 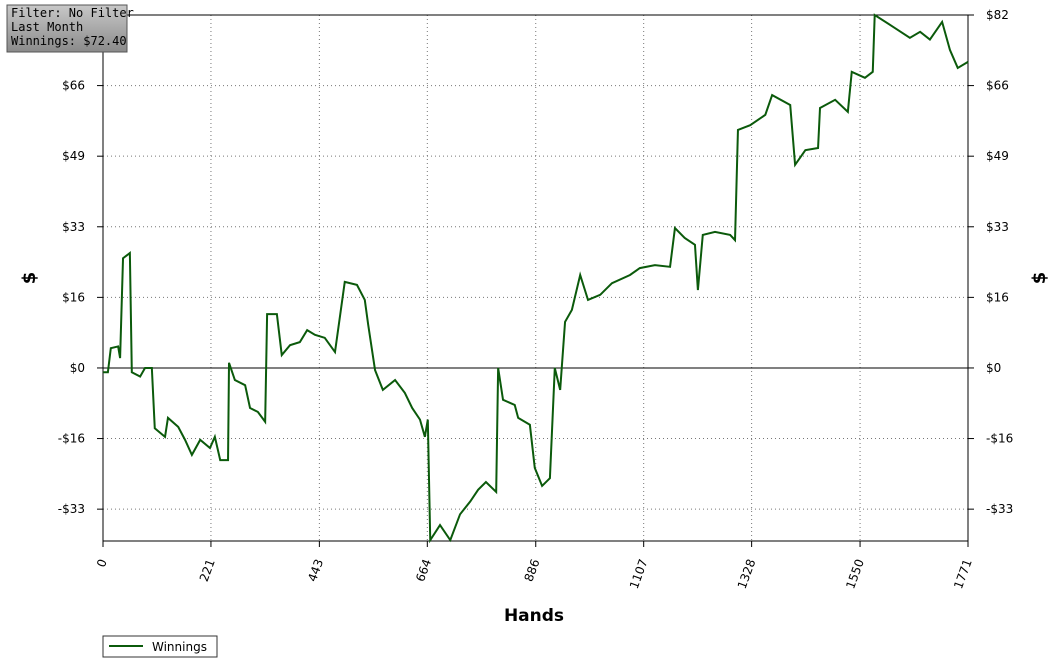 What do you see at coordinates (993, 368) in the screenshot?
I see `y2-tick-label: $0` at bounding box center [993, 368].